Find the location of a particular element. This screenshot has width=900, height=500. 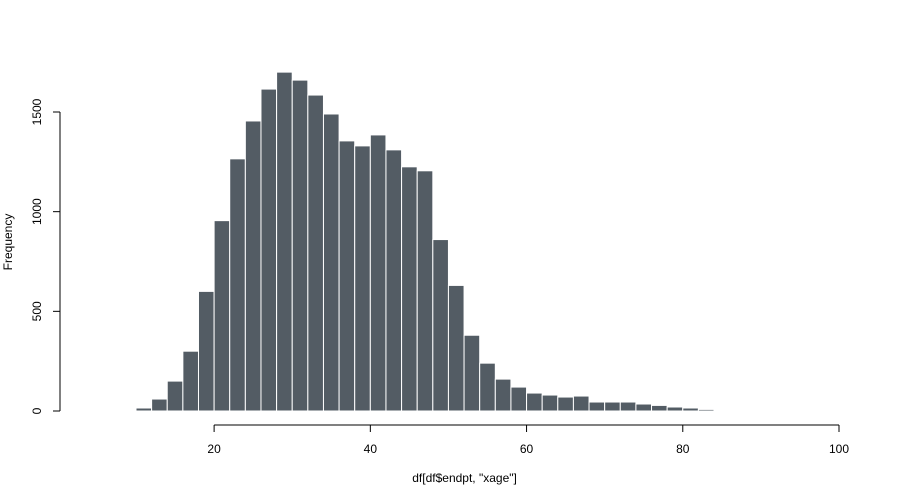

y-axis-title: Frequency is located at coordinates (8, 242).